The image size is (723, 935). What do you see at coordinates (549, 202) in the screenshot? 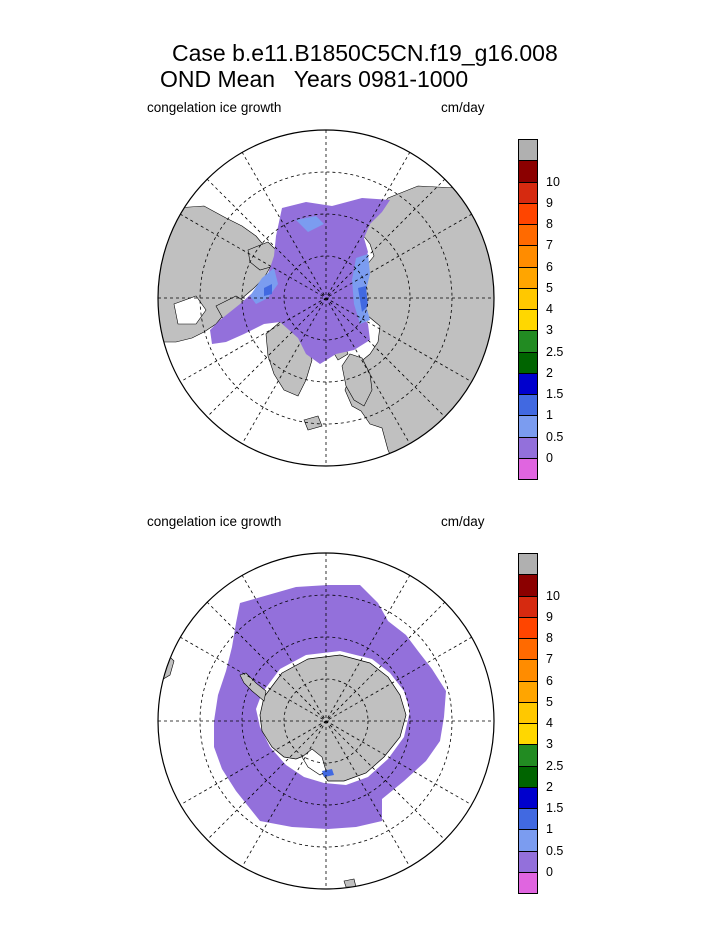
I see `nh-colorbar-tick-label: 9` at bounding box center [549, 202].